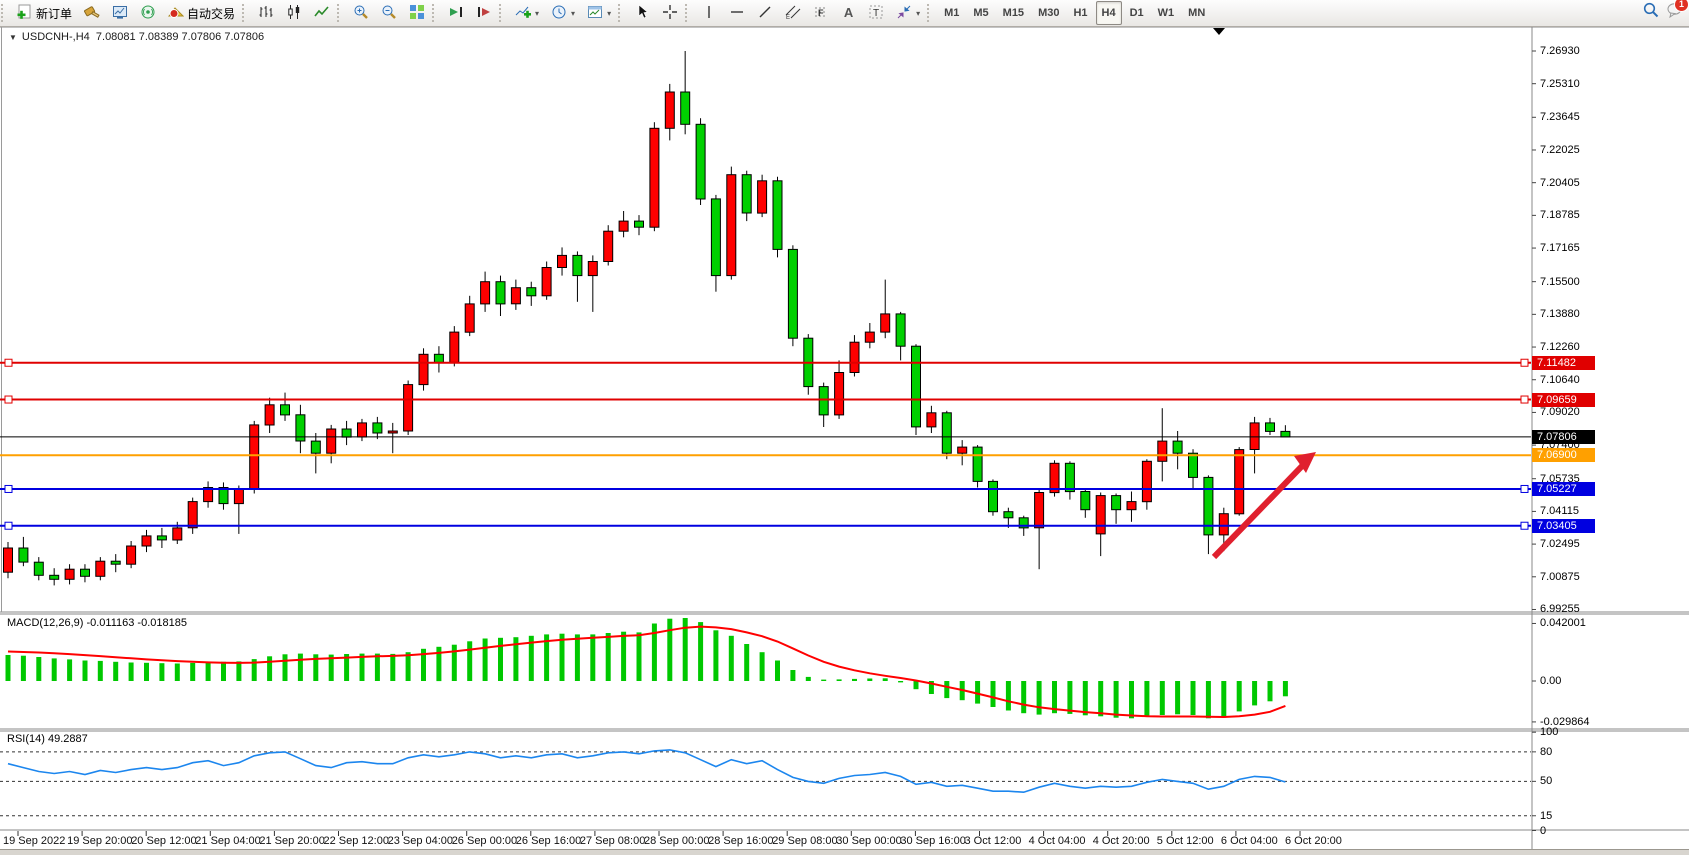 The image size is (1689, 855). What do you see at coordinates (1108, 13) in the screenshot?
I see `timeframe-h4-button: H4` at bounding box center [1108, 13].